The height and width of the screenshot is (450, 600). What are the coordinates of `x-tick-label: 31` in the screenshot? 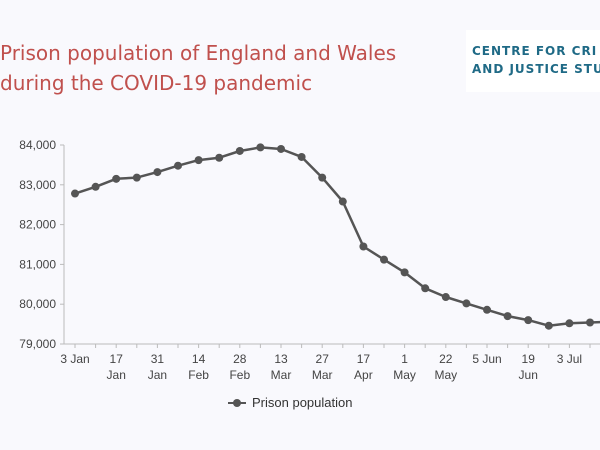 It's located at (158, 359).